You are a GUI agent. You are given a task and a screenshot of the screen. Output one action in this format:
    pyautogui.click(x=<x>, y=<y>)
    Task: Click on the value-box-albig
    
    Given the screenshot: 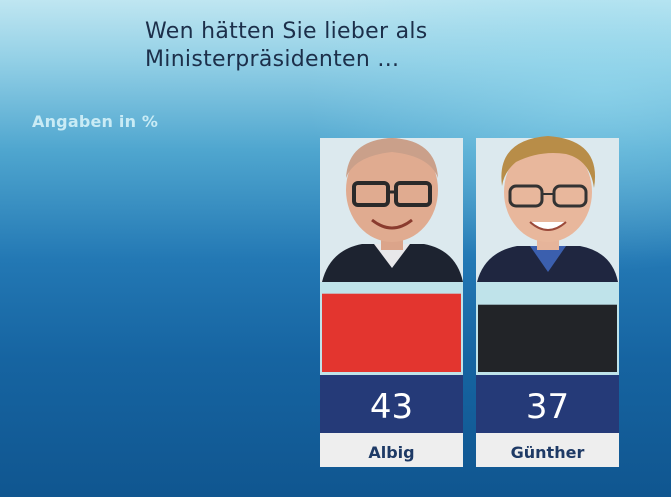 What is the action you would take?
    pyautogui.click(x=391, y=404)
    